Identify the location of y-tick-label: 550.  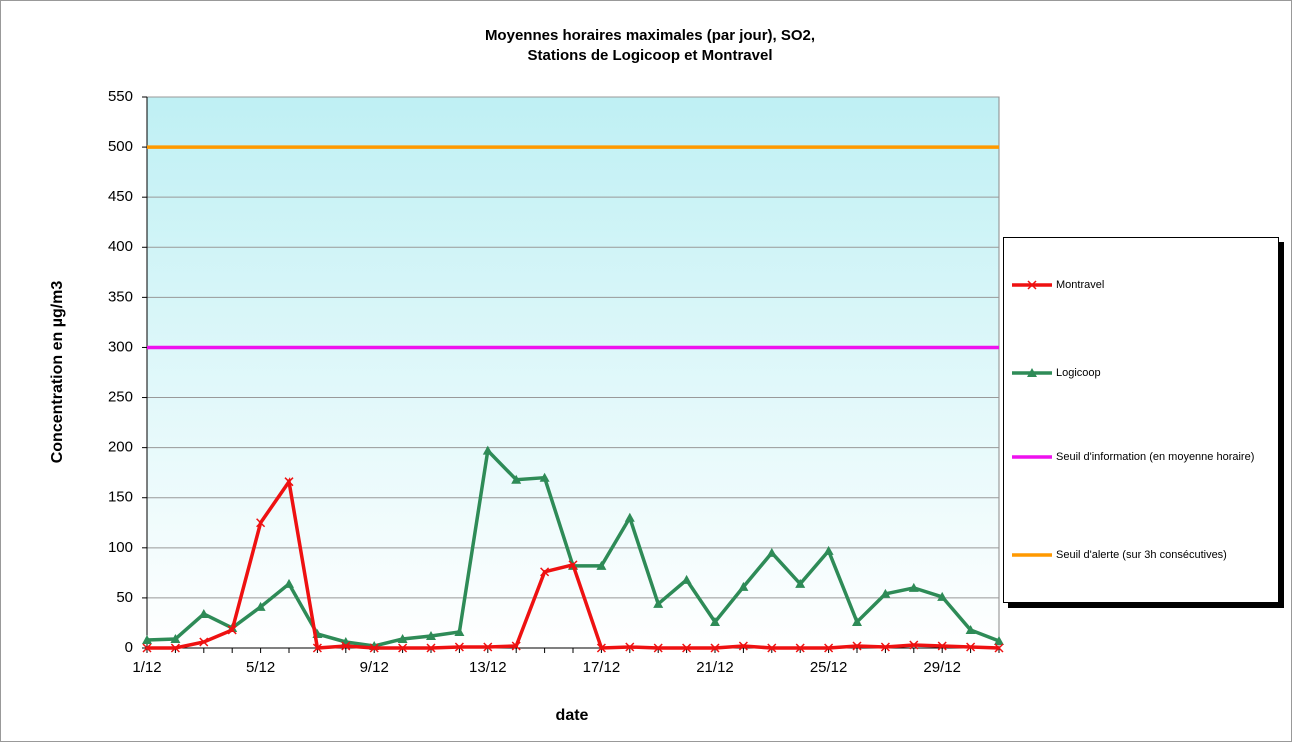
(120, 96).